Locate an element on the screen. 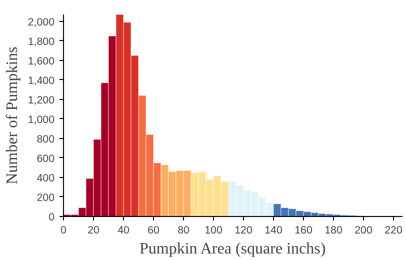 This screenshot has height=260, width=406. x-tick-label: 80 is located at coordinates (184, 230).